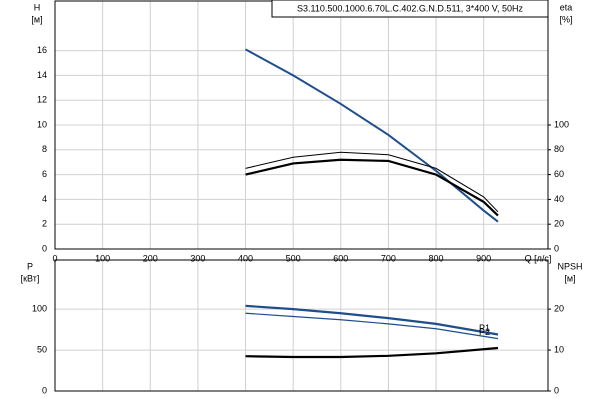  I want to click on y2-tick-label: 40, so click(559, 199).